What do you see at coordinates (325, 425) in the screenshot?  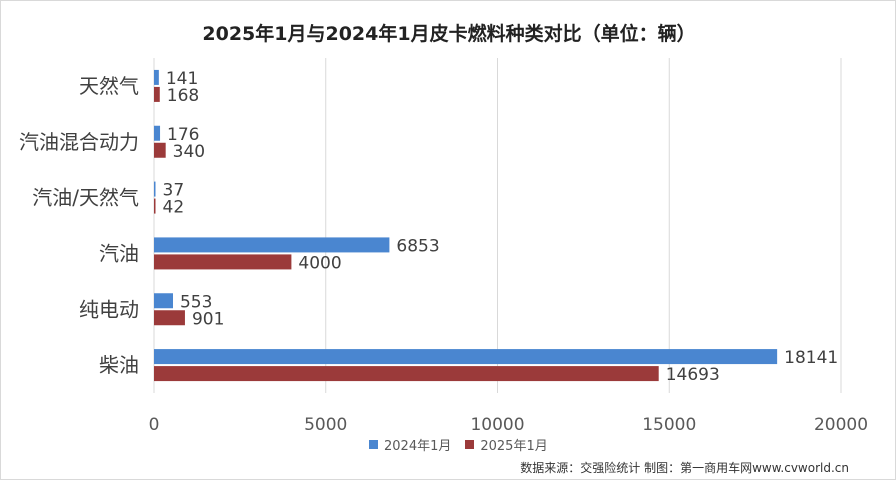 I see `x-tick-label: 5000` at bounding box center [325, 425].